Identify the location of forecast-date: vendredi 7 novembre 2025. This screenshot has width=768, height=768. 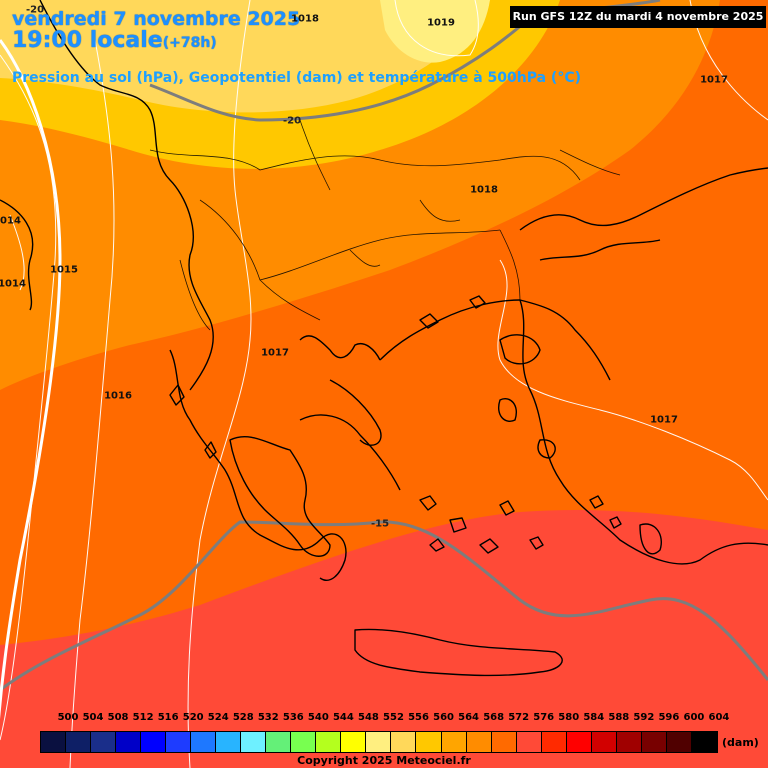
(156, 19).